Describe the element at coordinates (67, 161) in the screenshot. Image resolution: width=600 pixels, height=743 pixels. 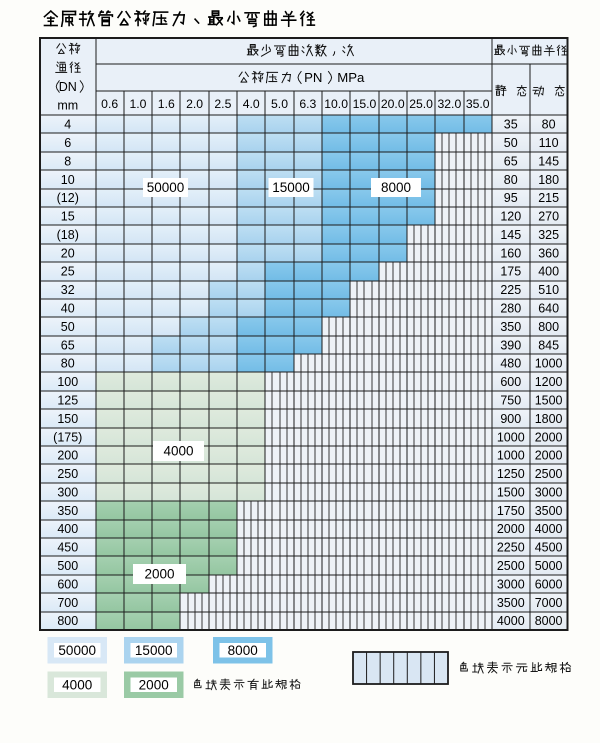
I see `svg-text: 8` at that location.